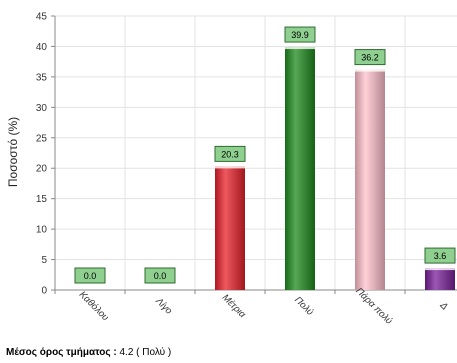 Image resolution: width=457 pixels, height=363 pixels. I want to click on class-average-label: Μέσος όρος τμήματος :, so click(61, 352).